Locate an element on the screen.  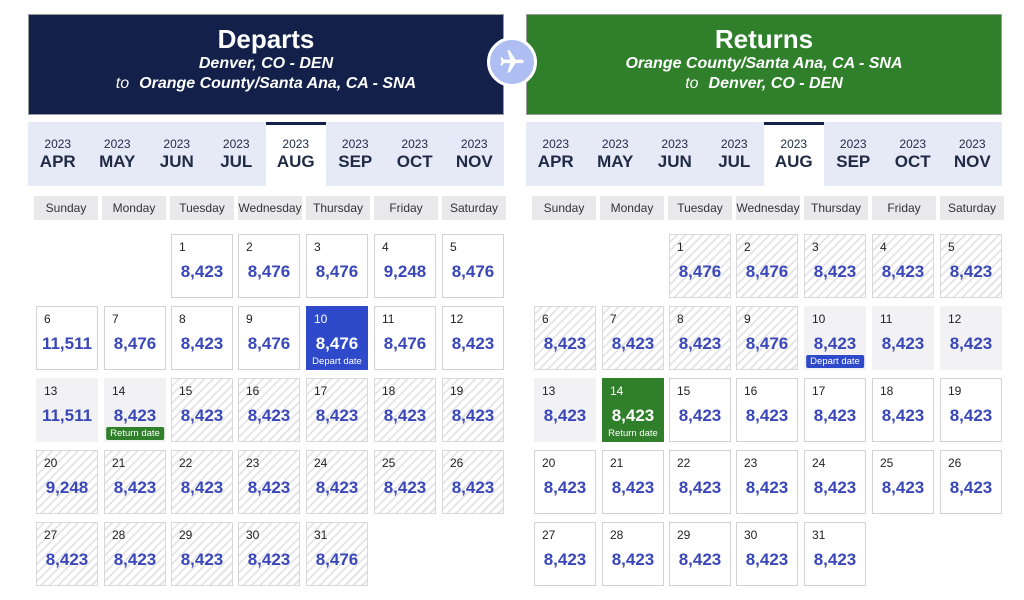
calendar-day-cell: 6 8,423 is located at coordinates (565, 338).